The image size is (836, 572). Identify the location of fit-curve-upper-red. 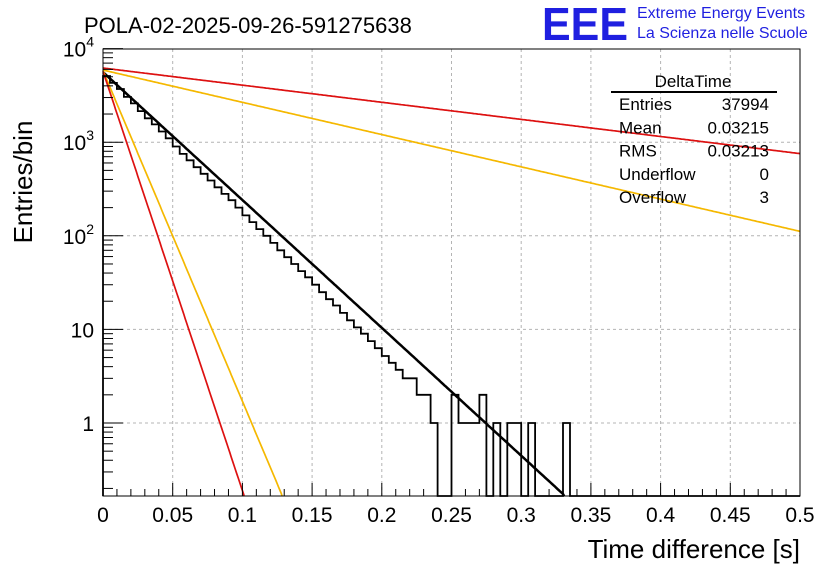
(451, 111).